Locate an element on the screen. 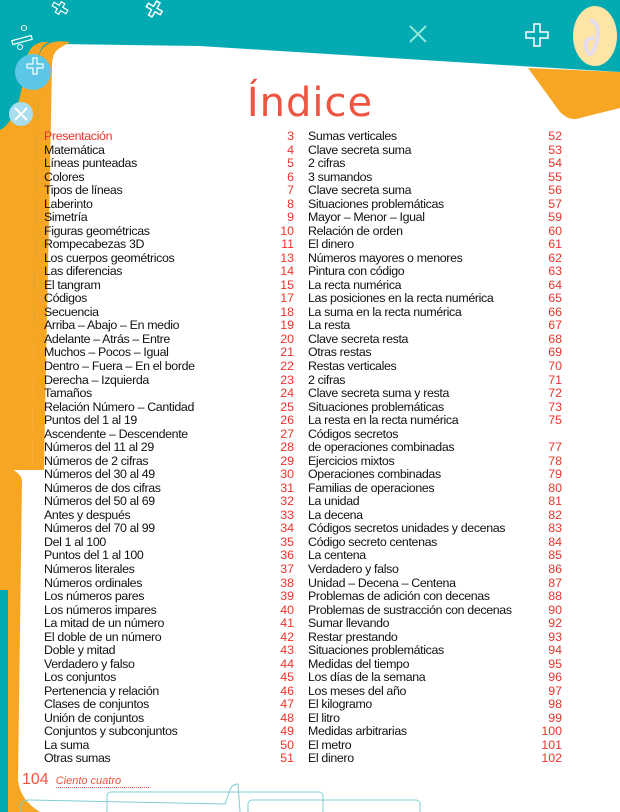 Image resolution: width=620 pixels, height=812 pixels. entry-title: Los conjuntos is located at coordinates (80, 677).